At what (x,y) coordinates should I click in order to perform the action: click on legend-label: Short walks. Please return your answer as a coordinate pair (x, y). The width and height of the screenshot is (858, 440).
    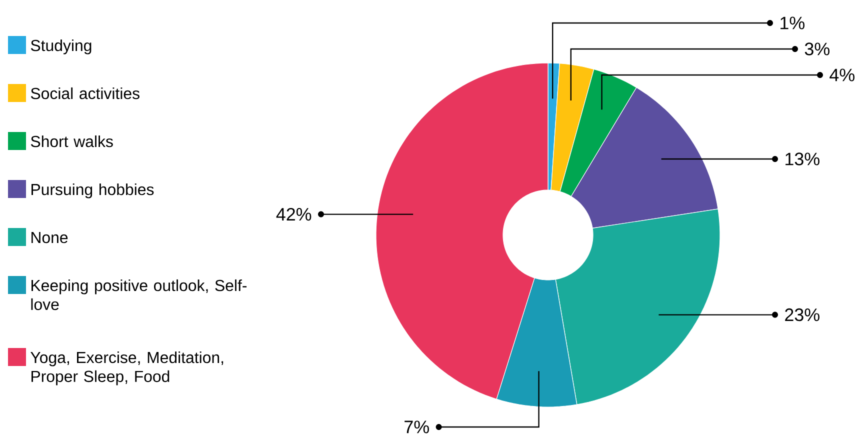
    Looking at the image, I should click on (71, 141).